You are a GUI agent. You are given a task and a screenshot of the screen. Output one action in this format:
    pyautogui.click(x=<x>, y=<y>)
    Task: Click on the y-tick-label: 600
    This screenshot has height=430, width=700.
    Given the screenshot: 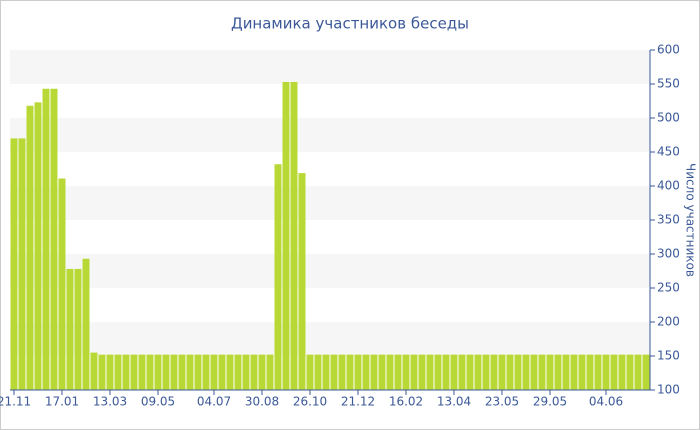 What is the action you would take?
    pyautogui.click(x=668, y=50)
    